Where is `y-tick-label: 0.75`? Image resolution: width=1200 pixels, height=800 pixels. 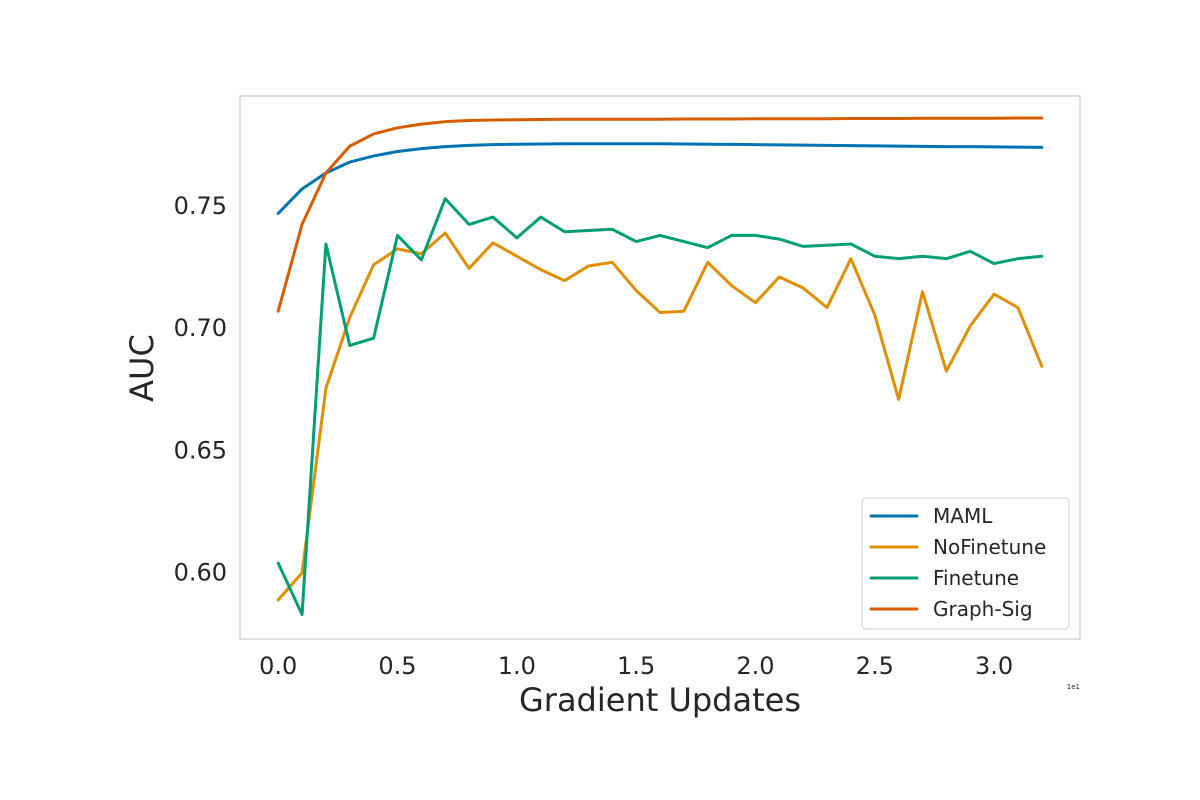 y-tick-label: 0.75 is located at coordinates (200, 206).